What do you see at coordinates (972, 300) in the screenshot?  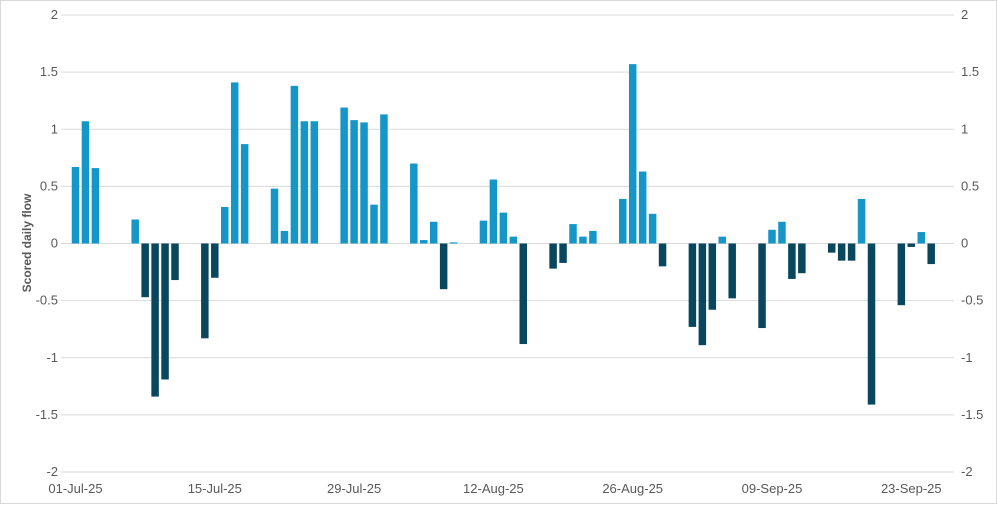 I see `y-tick-label-right: -0.5` at bounding box center [972, 300].